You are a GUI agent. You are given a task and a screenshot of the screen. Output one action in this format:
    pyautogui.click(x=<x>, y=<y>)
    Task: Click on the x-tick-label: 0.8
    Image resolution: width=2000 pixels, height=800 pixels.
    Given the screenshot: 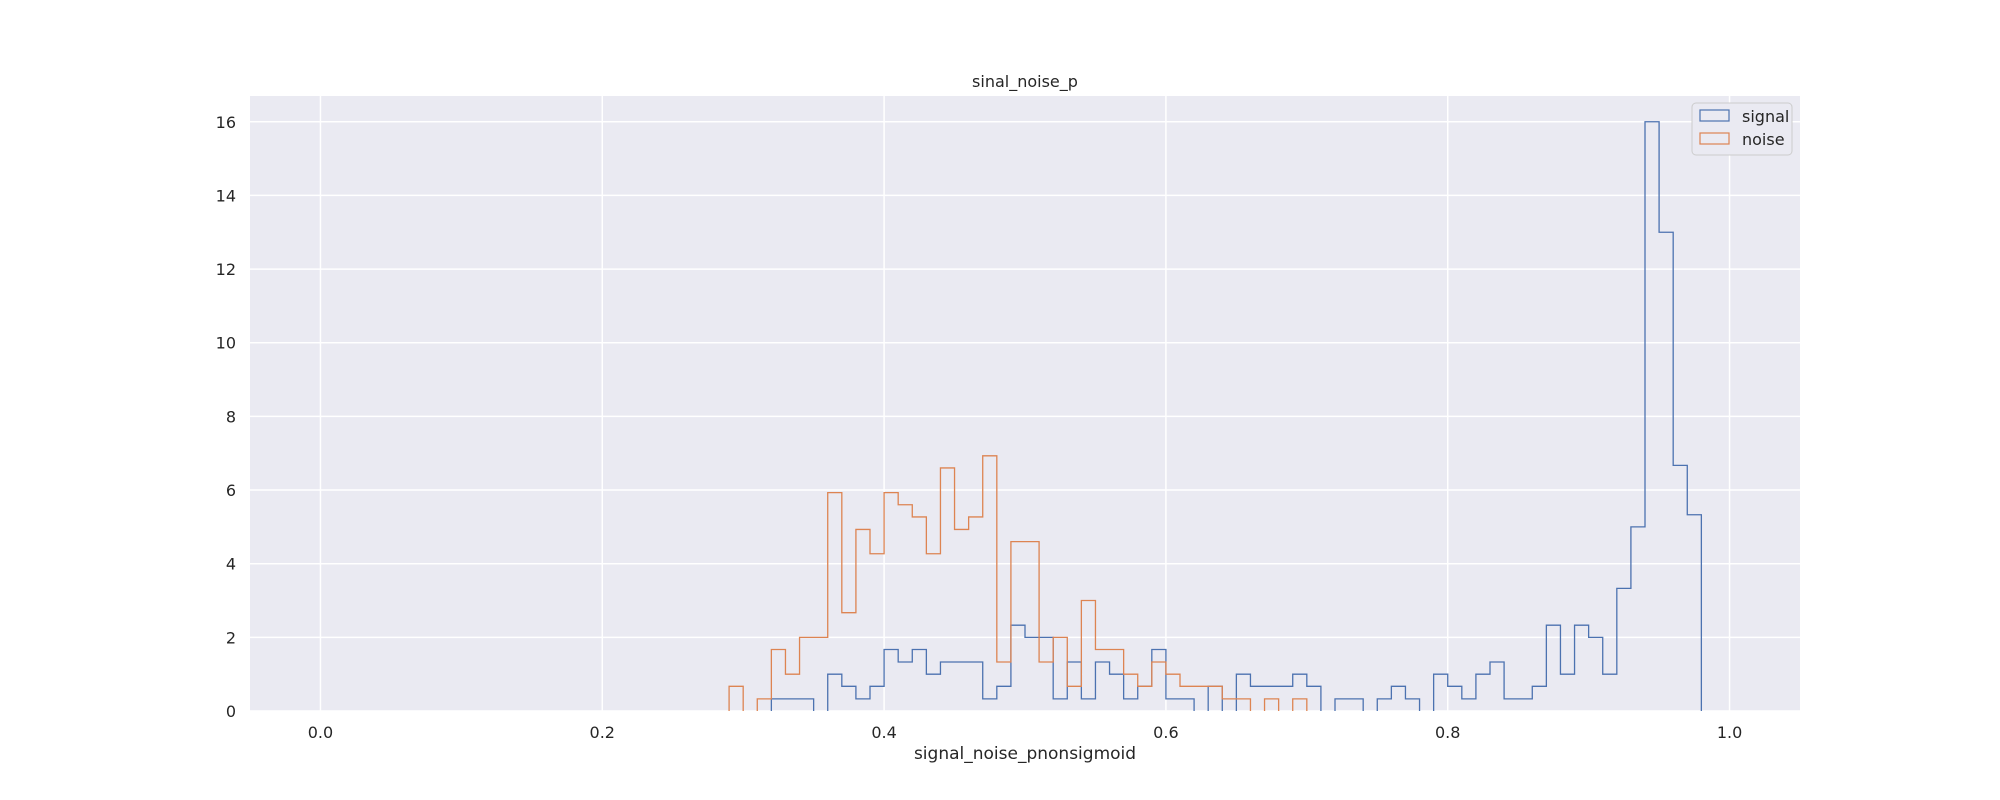 What is the action you would take?
    pyautogui.click(x=1447, y=732)
    